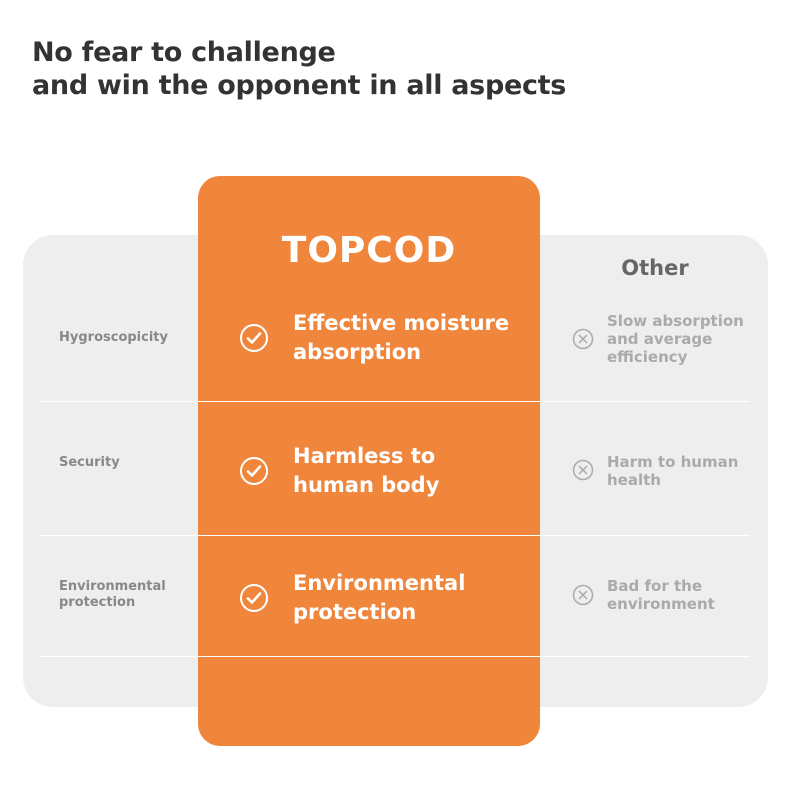 The height and width of the screenshot is (806, 790). I want to click on title-line-1: No fear to challenge, so click(184, 52).